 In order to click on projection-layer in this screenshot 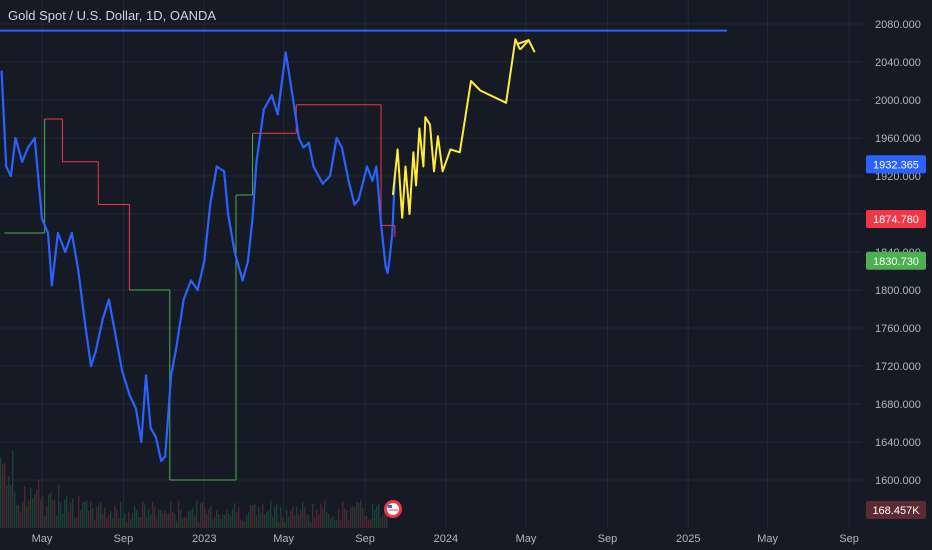, I will do `click(463, 128)`.